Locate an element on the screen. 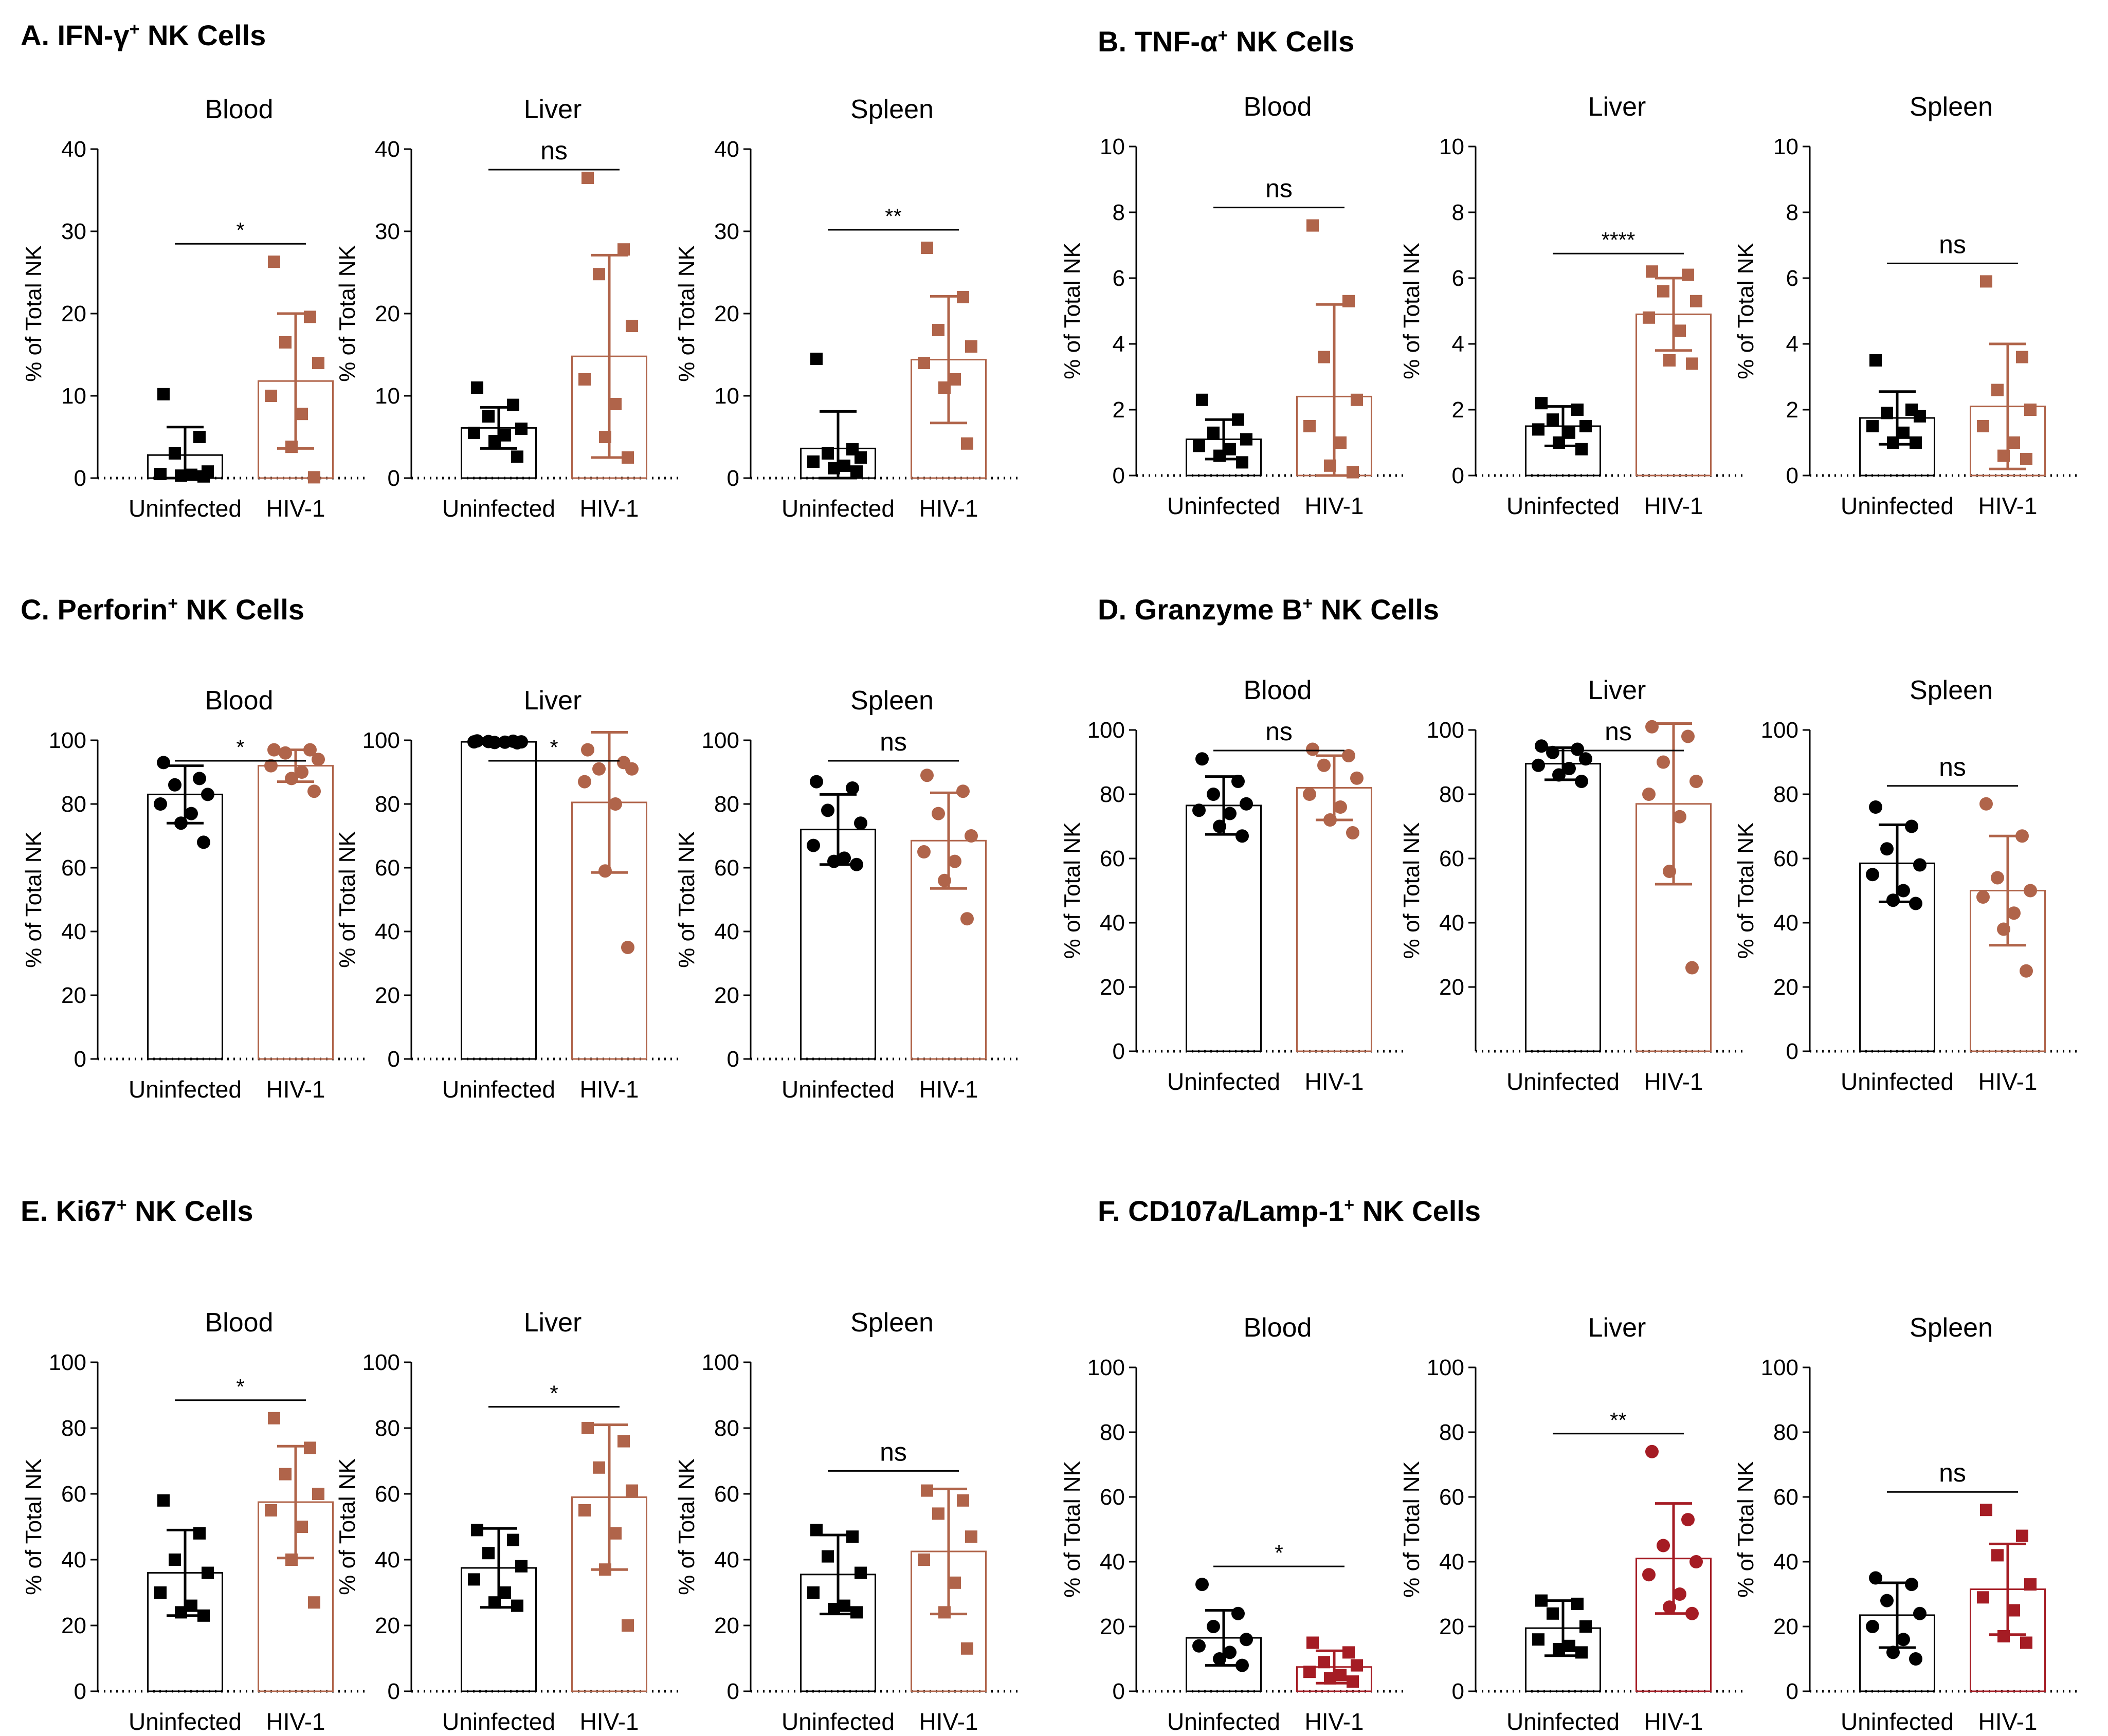 Image resolution: width=2108 pixels, height=1736 pixels. y-tick-label: 80 is located at coordinates (1113, 1432).